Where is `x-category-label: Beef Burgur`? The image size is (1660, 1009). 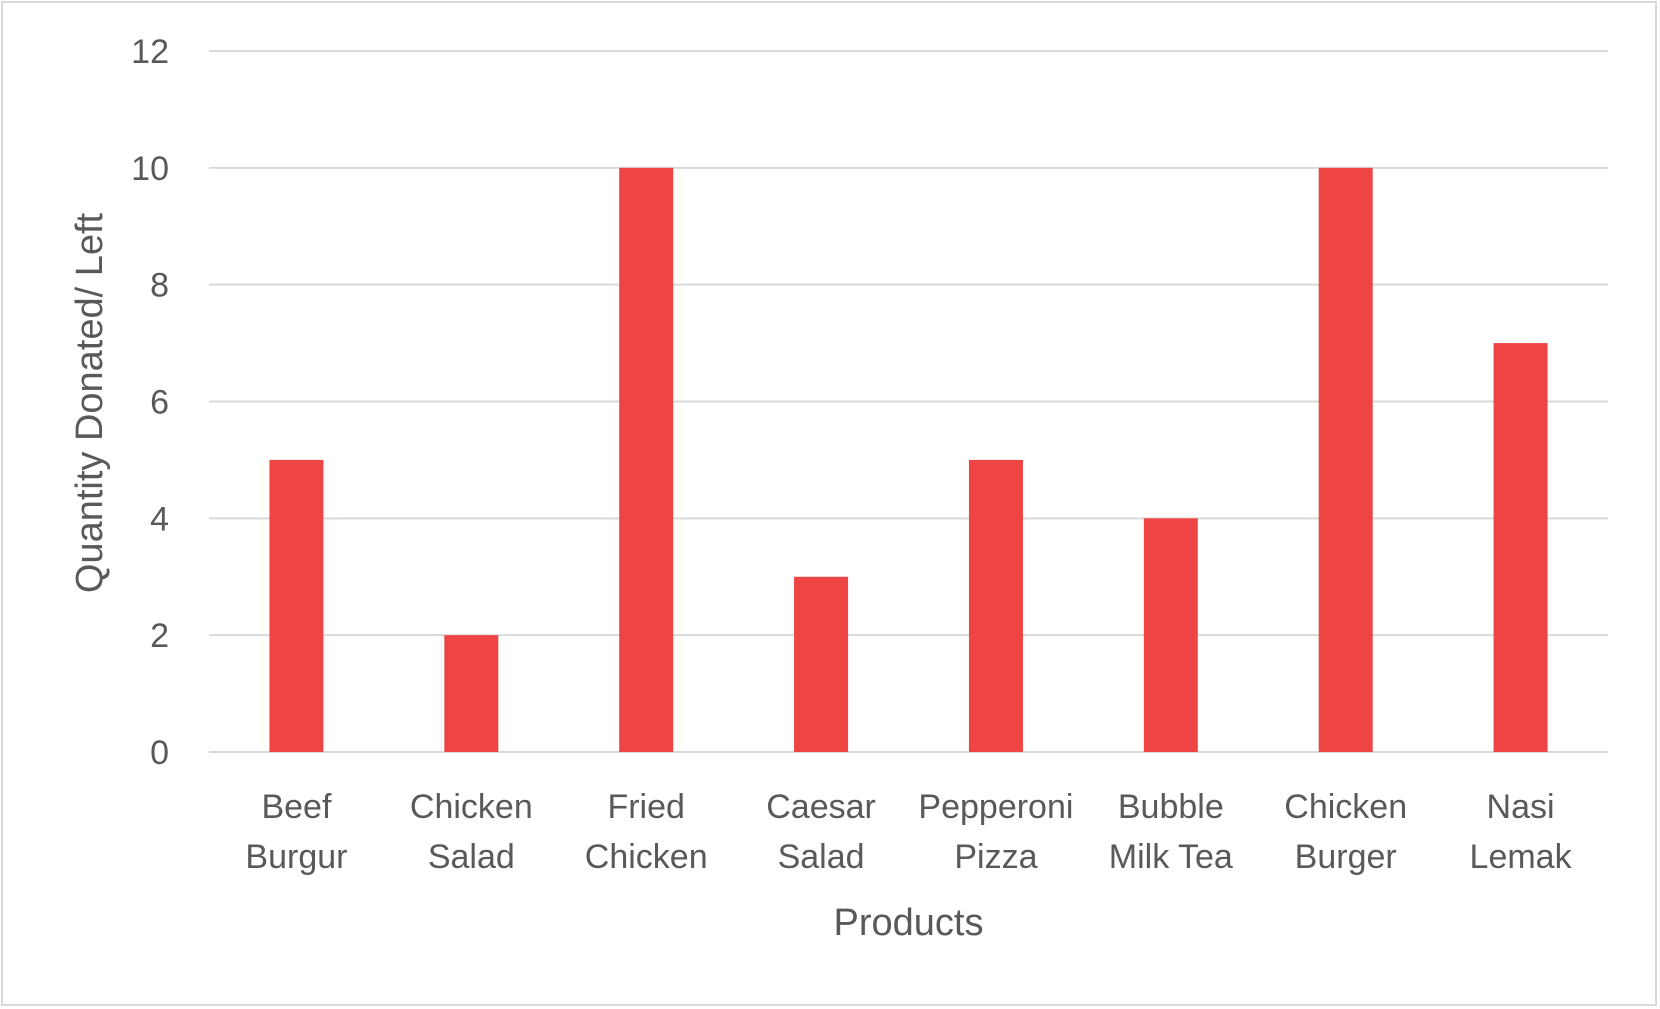 x-category-label: Beef Burgur is located at coordinates (296, 832).